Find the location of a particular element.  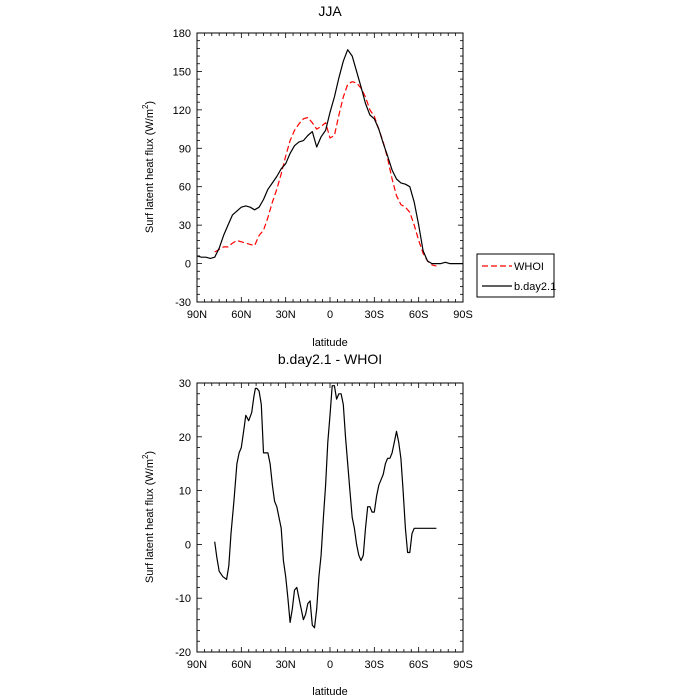

difference-series-line is located at coordinates (325, 507).